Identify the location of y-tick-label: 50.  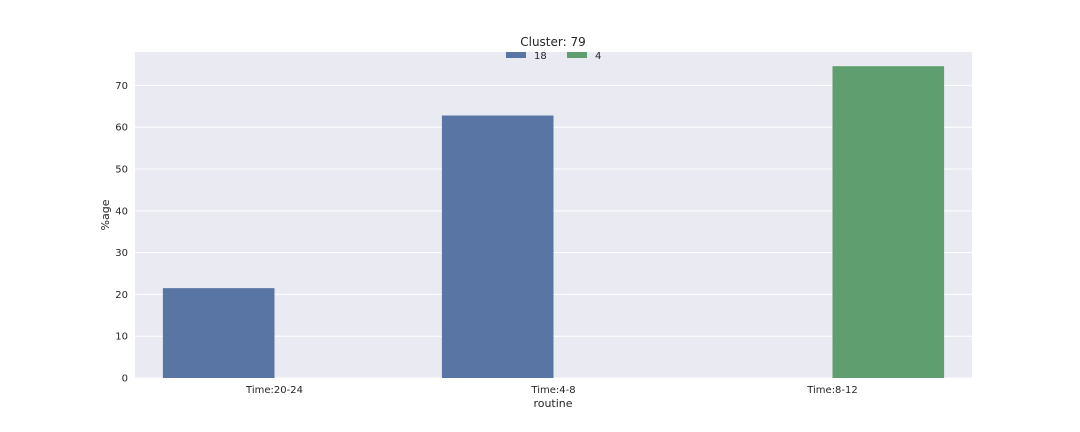
(121, 170).